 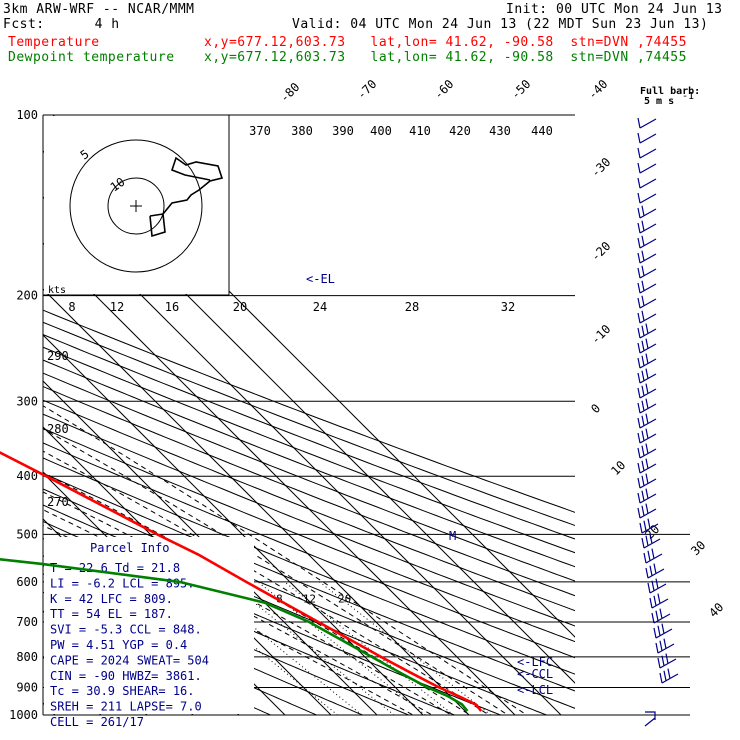 I want to click on speed-tick-label: 8, so click(x=71, y=307).